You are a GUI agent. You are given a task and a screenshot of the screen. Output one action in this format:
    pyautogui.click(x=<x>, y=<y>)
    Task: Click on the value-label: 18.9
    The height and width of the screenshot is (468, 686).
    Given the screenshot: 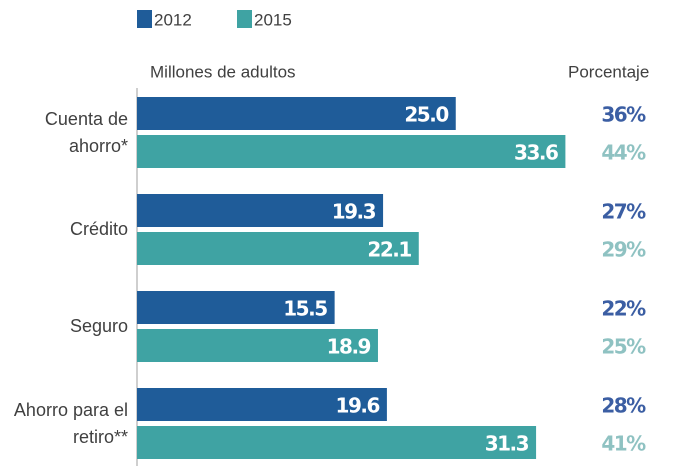 What is the action you would take?
    pyautogui.click(x=349, y=347)
    